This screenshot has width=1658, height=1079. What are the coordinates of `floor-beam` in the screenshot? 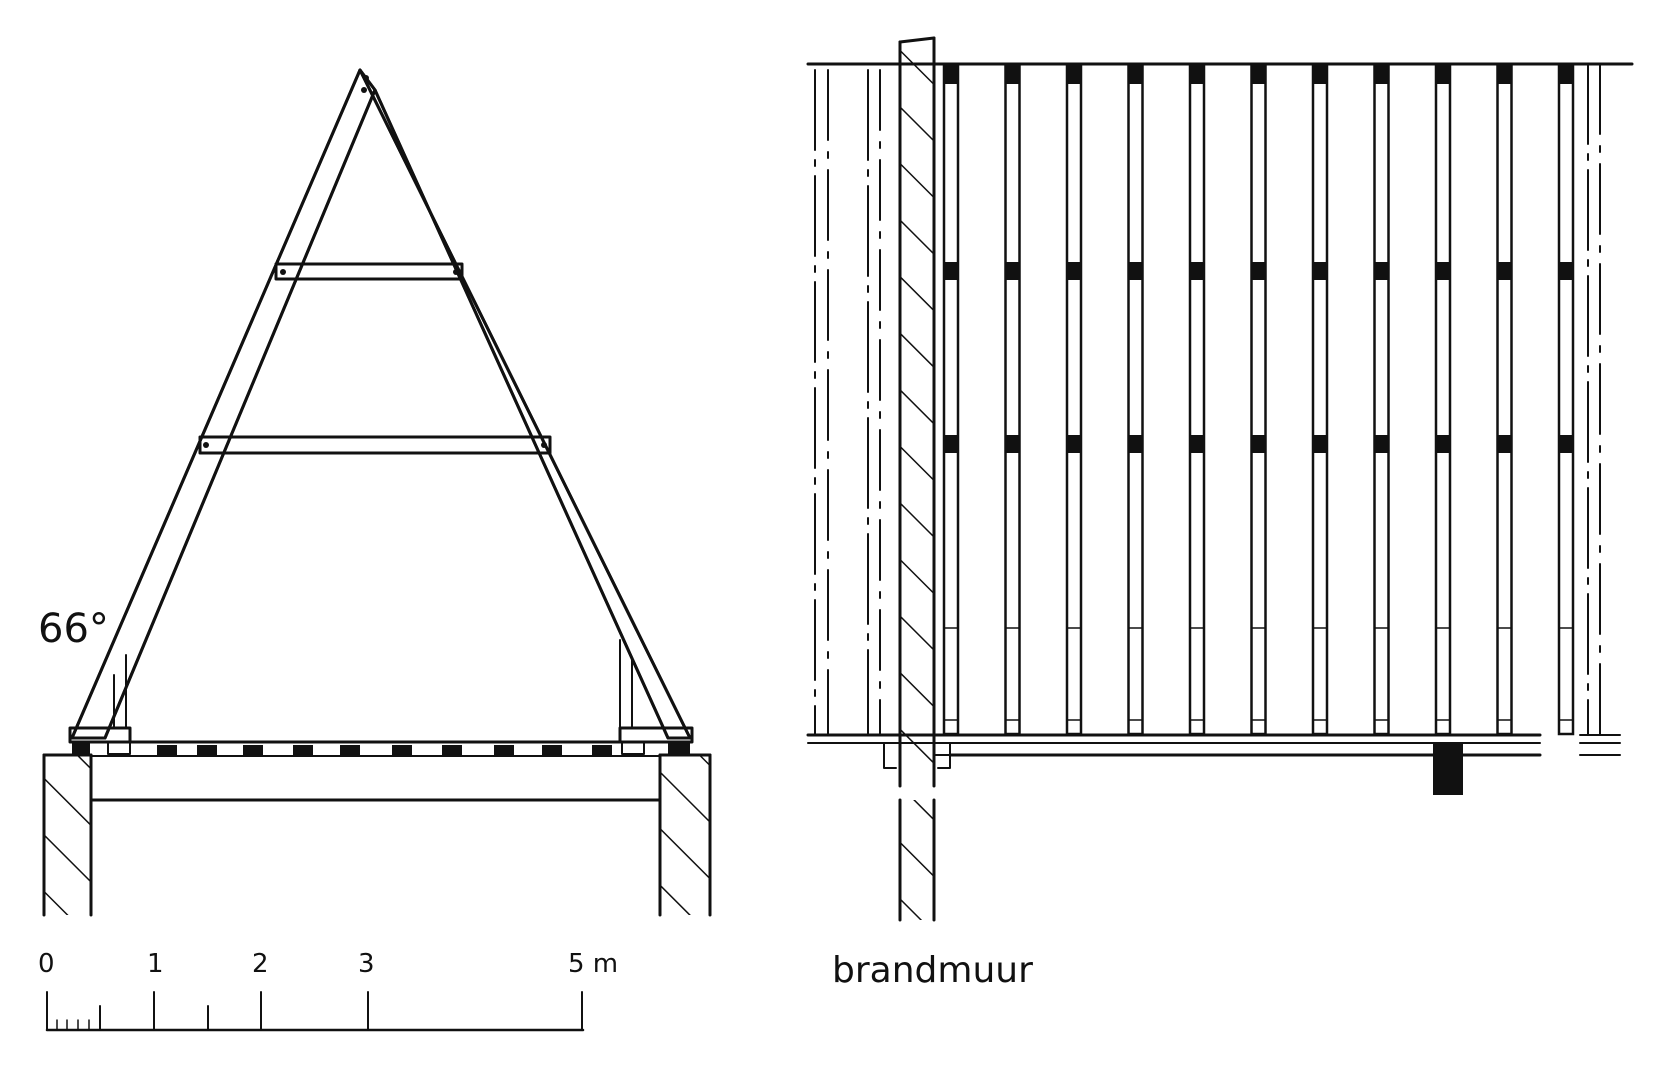 It's located at (375, 771).